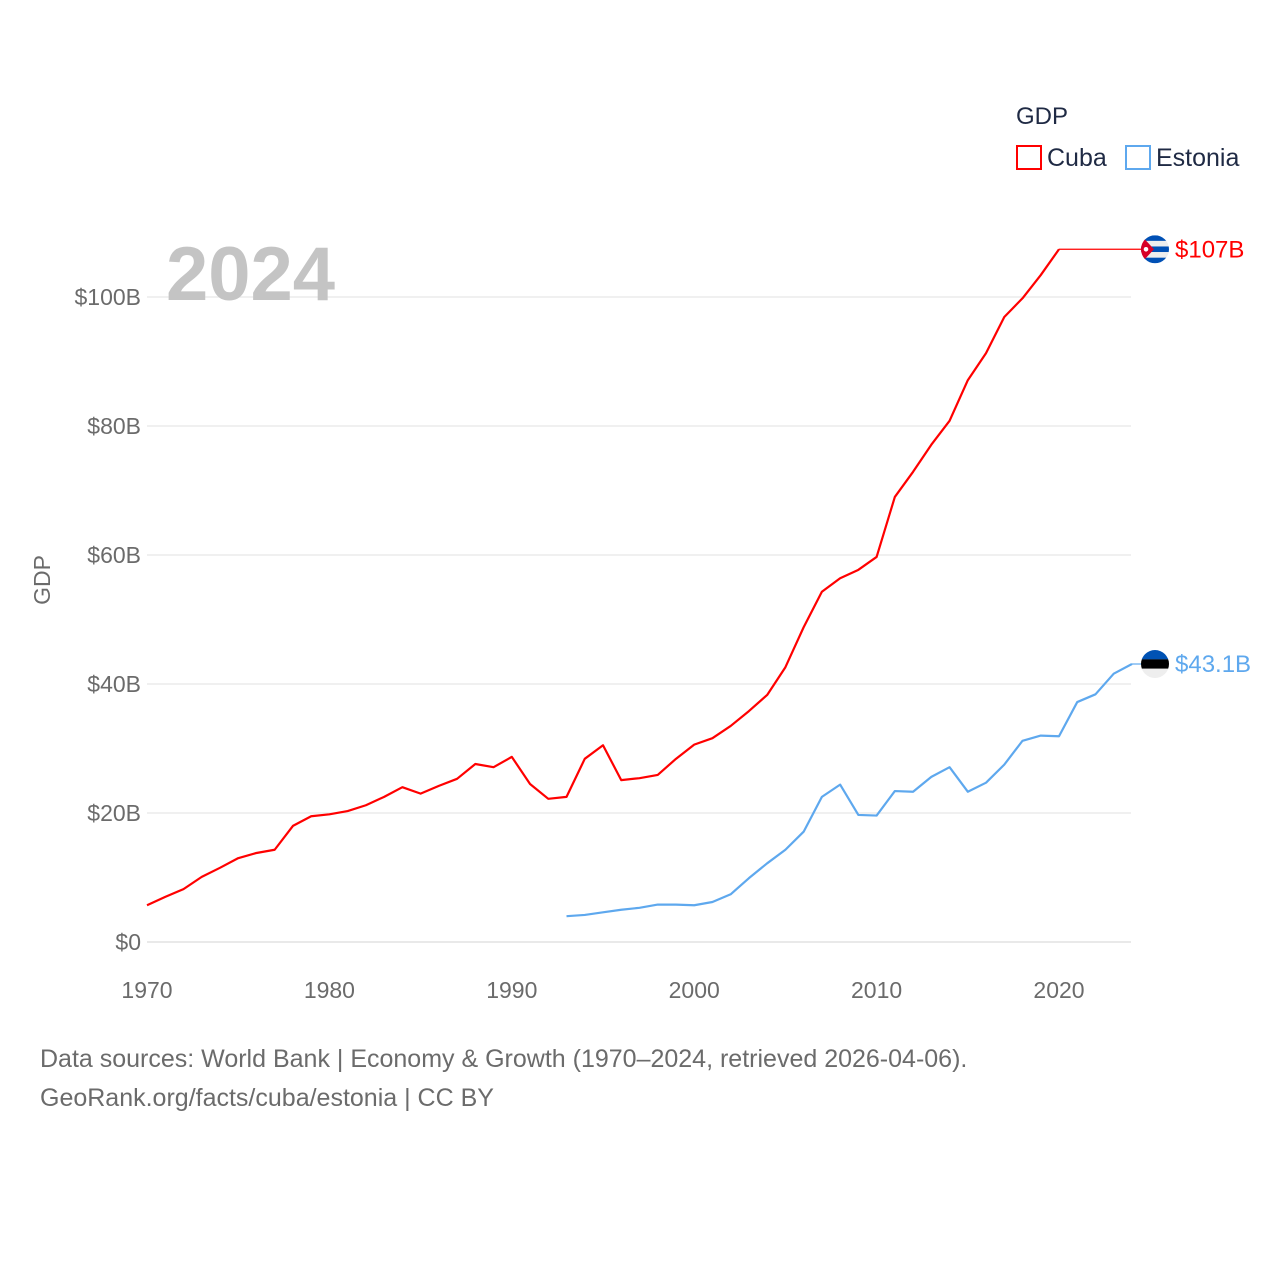  I want to click on y-axis-ticks: $0 $20B $40B $60B $80B $100B, so click(107, 619).